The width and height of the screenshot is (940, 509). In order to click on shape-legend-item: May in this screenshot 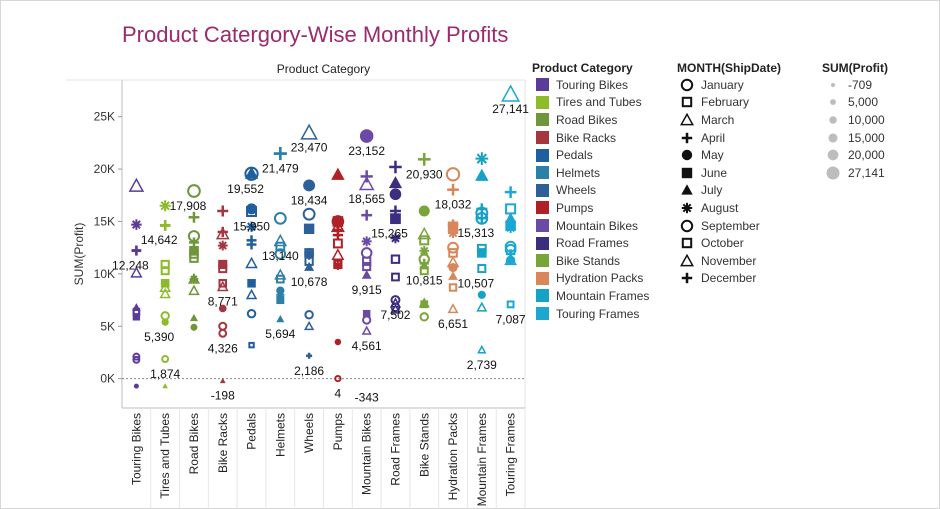, I will do `click(720, 155)`.